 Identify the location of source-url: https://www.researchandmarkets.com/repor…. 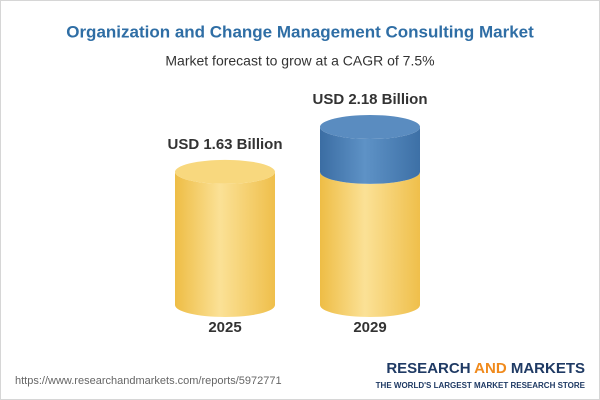
(148, 381).